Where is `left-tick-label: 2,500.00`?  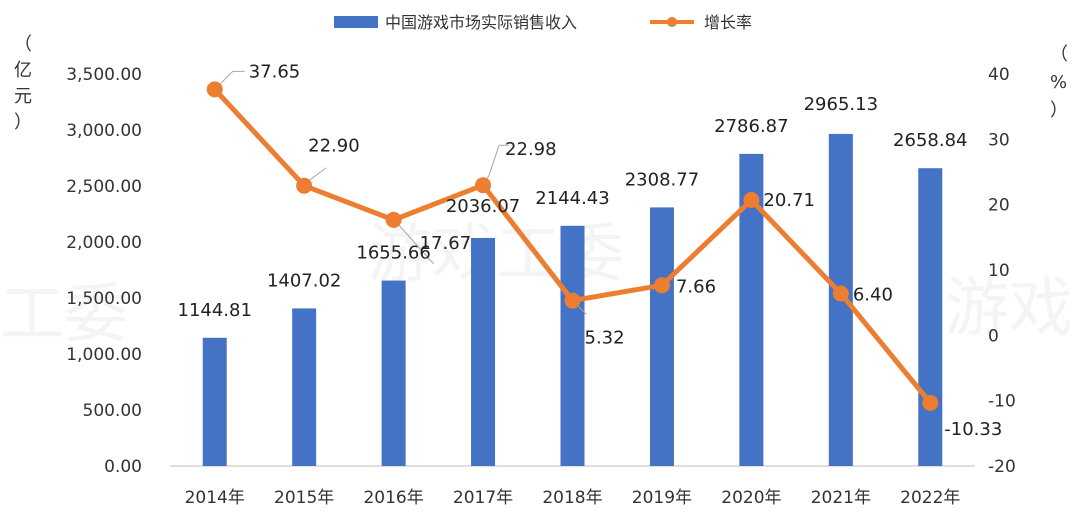
left-tick-label: 2,500.00 is located at coordinates (104, 187).